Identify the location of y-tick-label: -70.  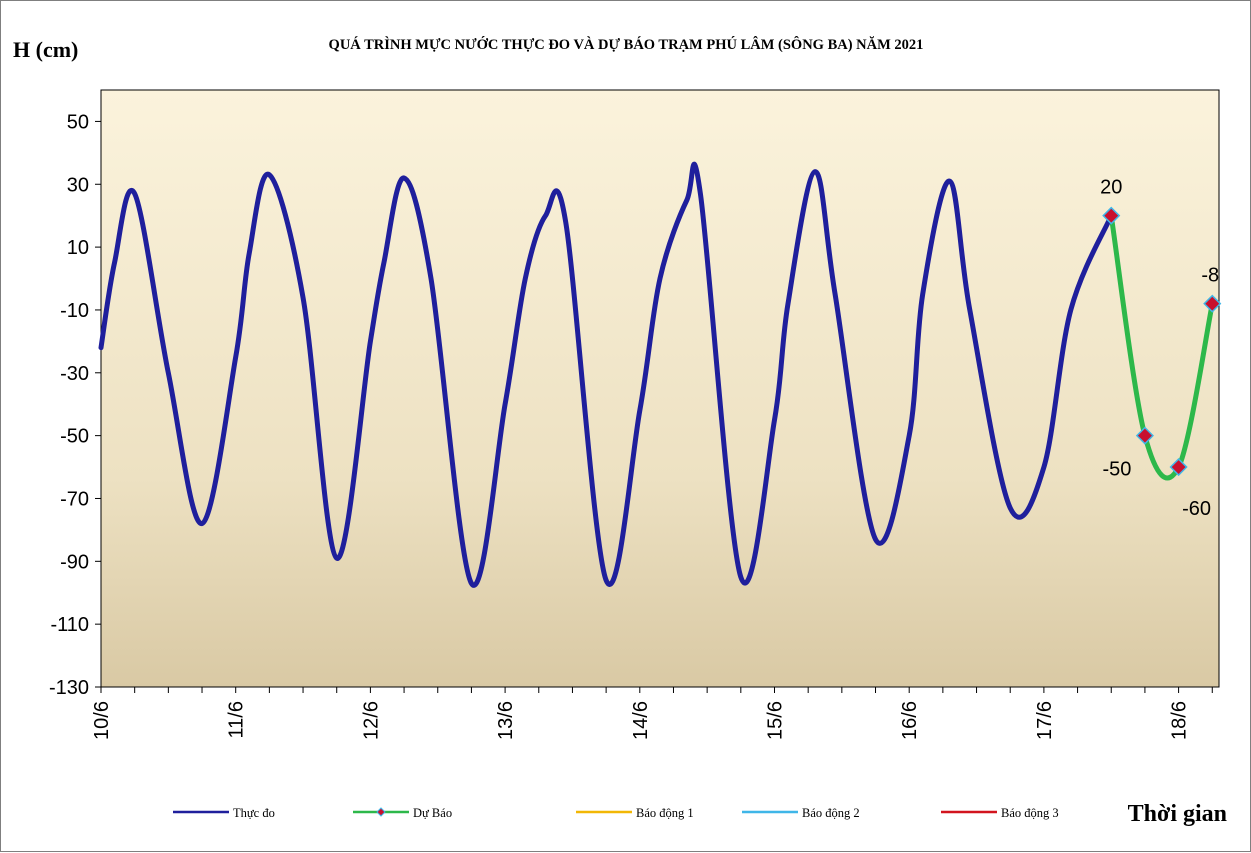
(74, 499).